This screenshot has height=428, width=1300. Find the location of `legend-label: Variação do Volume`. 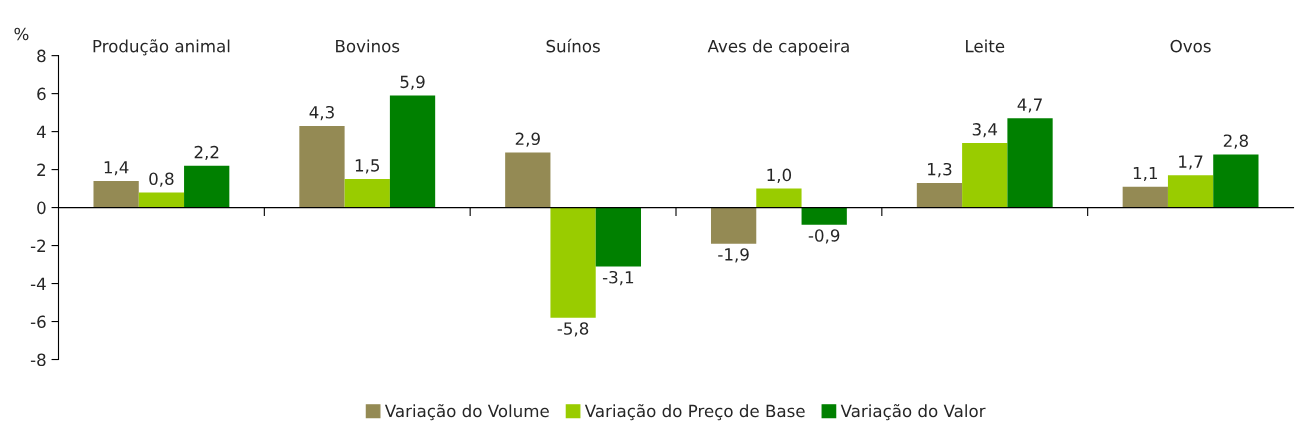

legend-label: Variação do Volume is located at coordinates (466, 412).